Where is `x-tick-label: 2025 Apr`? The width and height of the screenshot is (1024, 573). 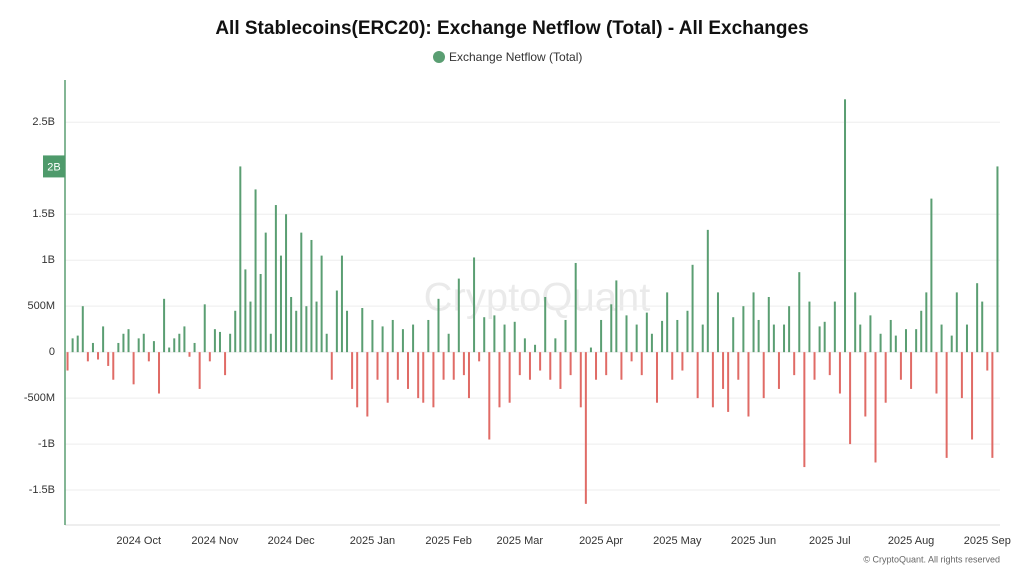
x-tick-label: 2025 Apr is located at coordinates (601, 541).